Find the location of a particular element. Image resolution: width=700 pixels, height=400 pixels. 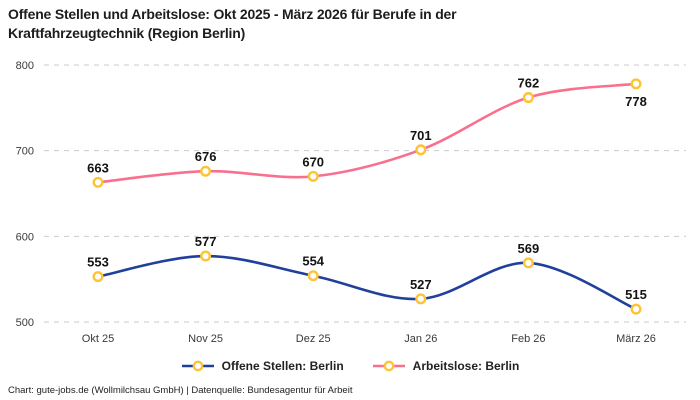

x-tick-label: Nov 25 is located at coordinates (205, 339).